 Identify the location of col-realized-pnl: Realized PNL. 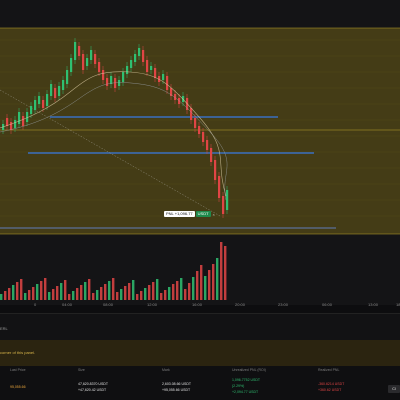
(329, 370).